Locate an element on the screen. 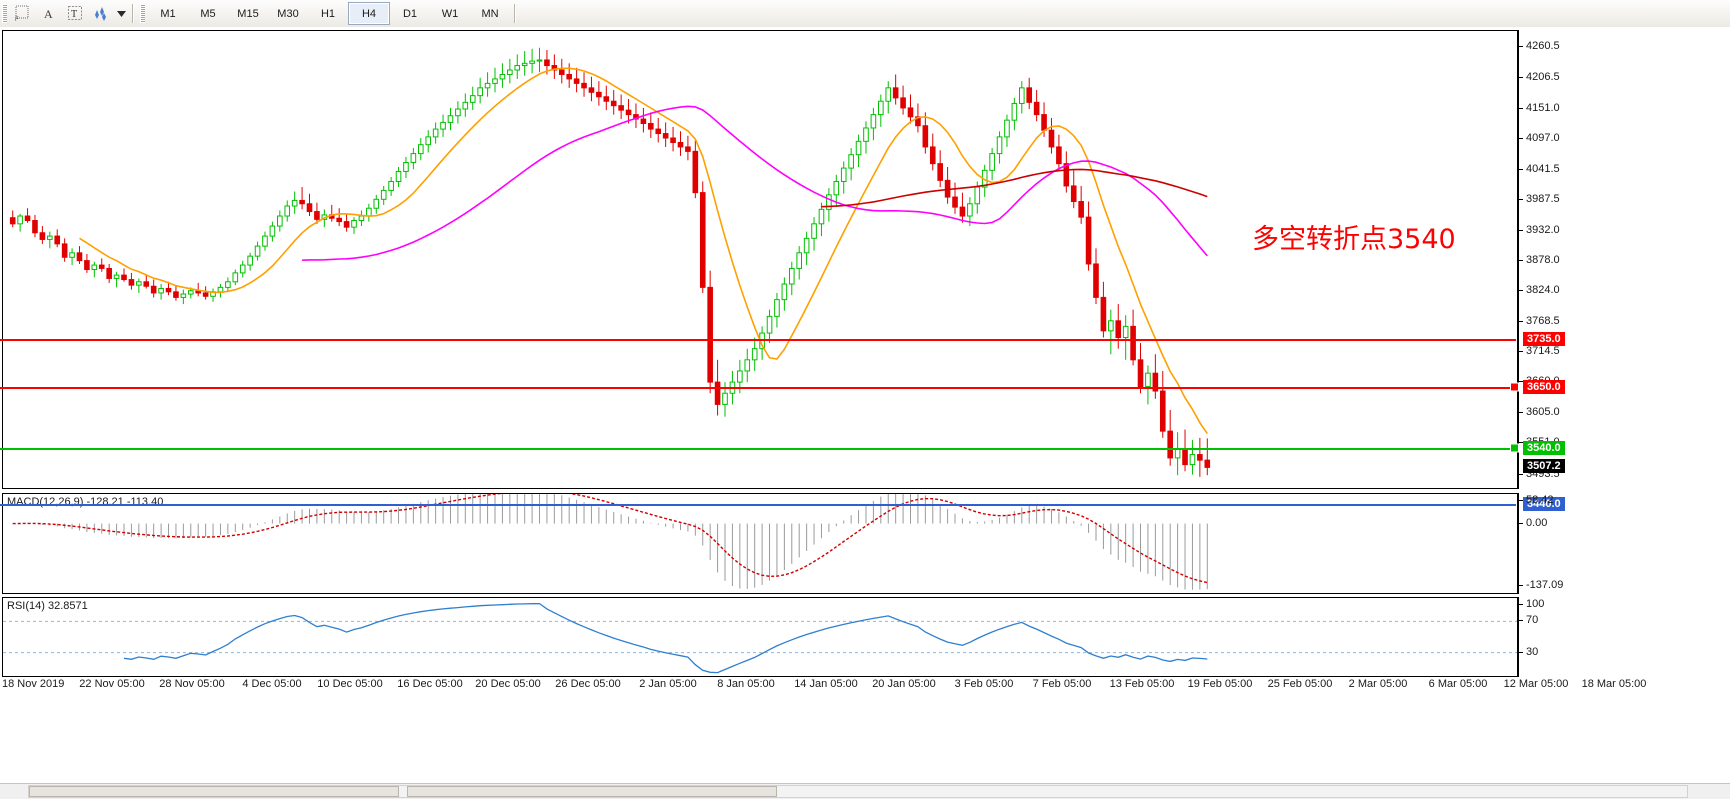  timeframe-m5: M5 is located at coordinates (208, 13).